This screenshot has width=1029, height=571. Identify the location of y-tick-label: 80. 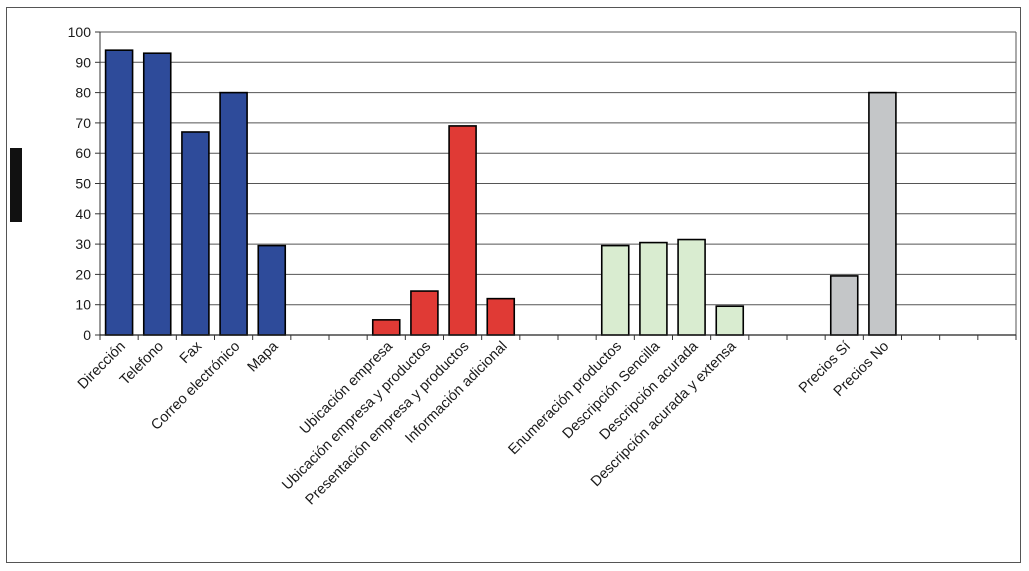
(83, 93).